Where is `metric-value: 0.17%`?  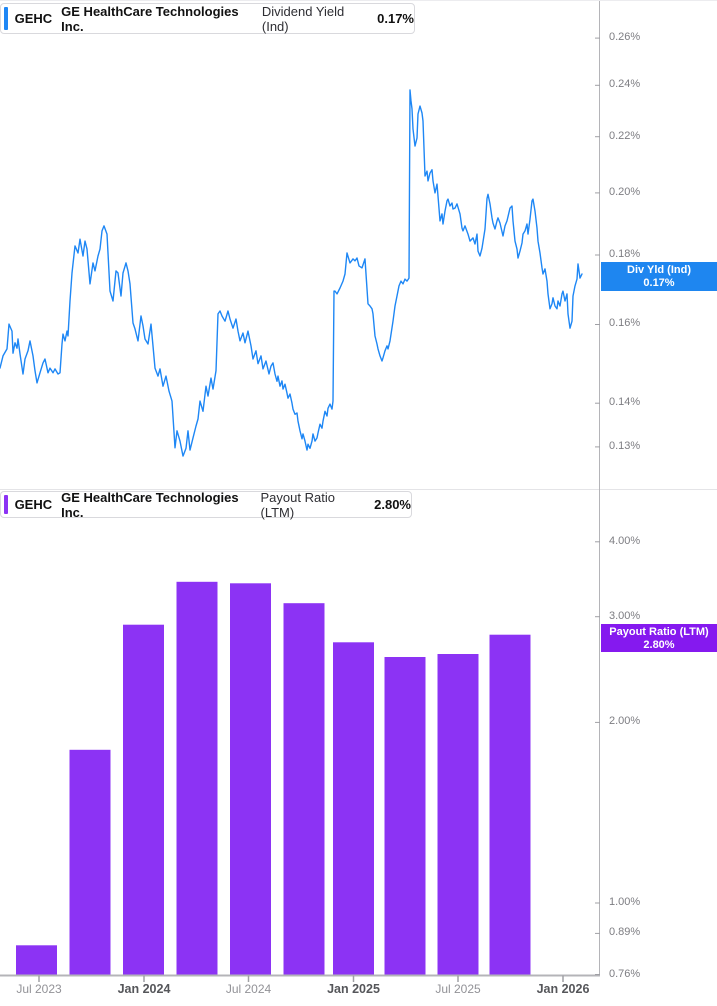
metric-value: 0.17% is located at coordinates (395, 18).